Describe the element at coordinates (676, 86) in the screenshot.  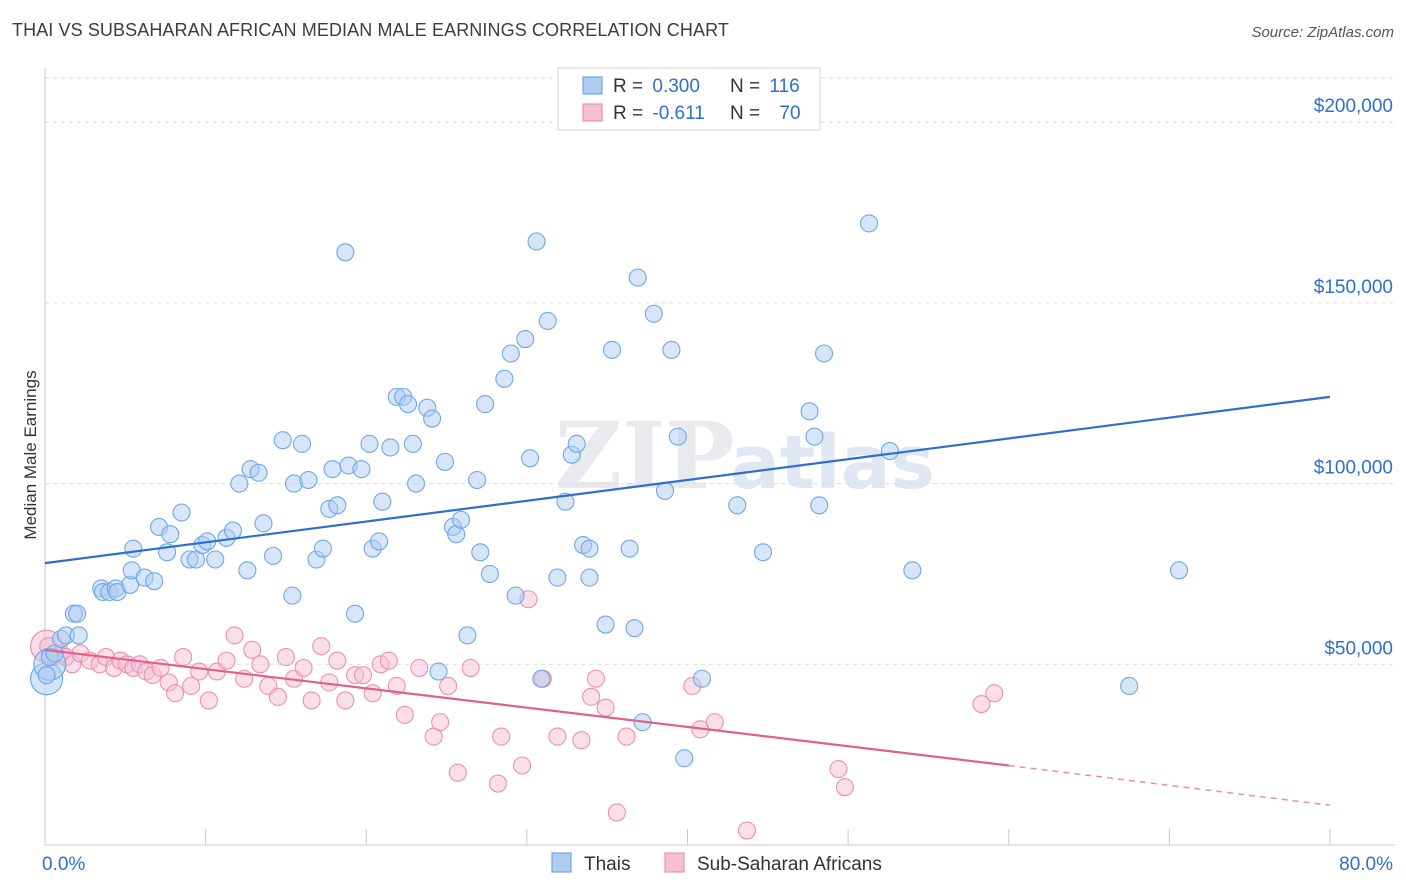
I see `stats-r-value-thais: 0.300` at that location.